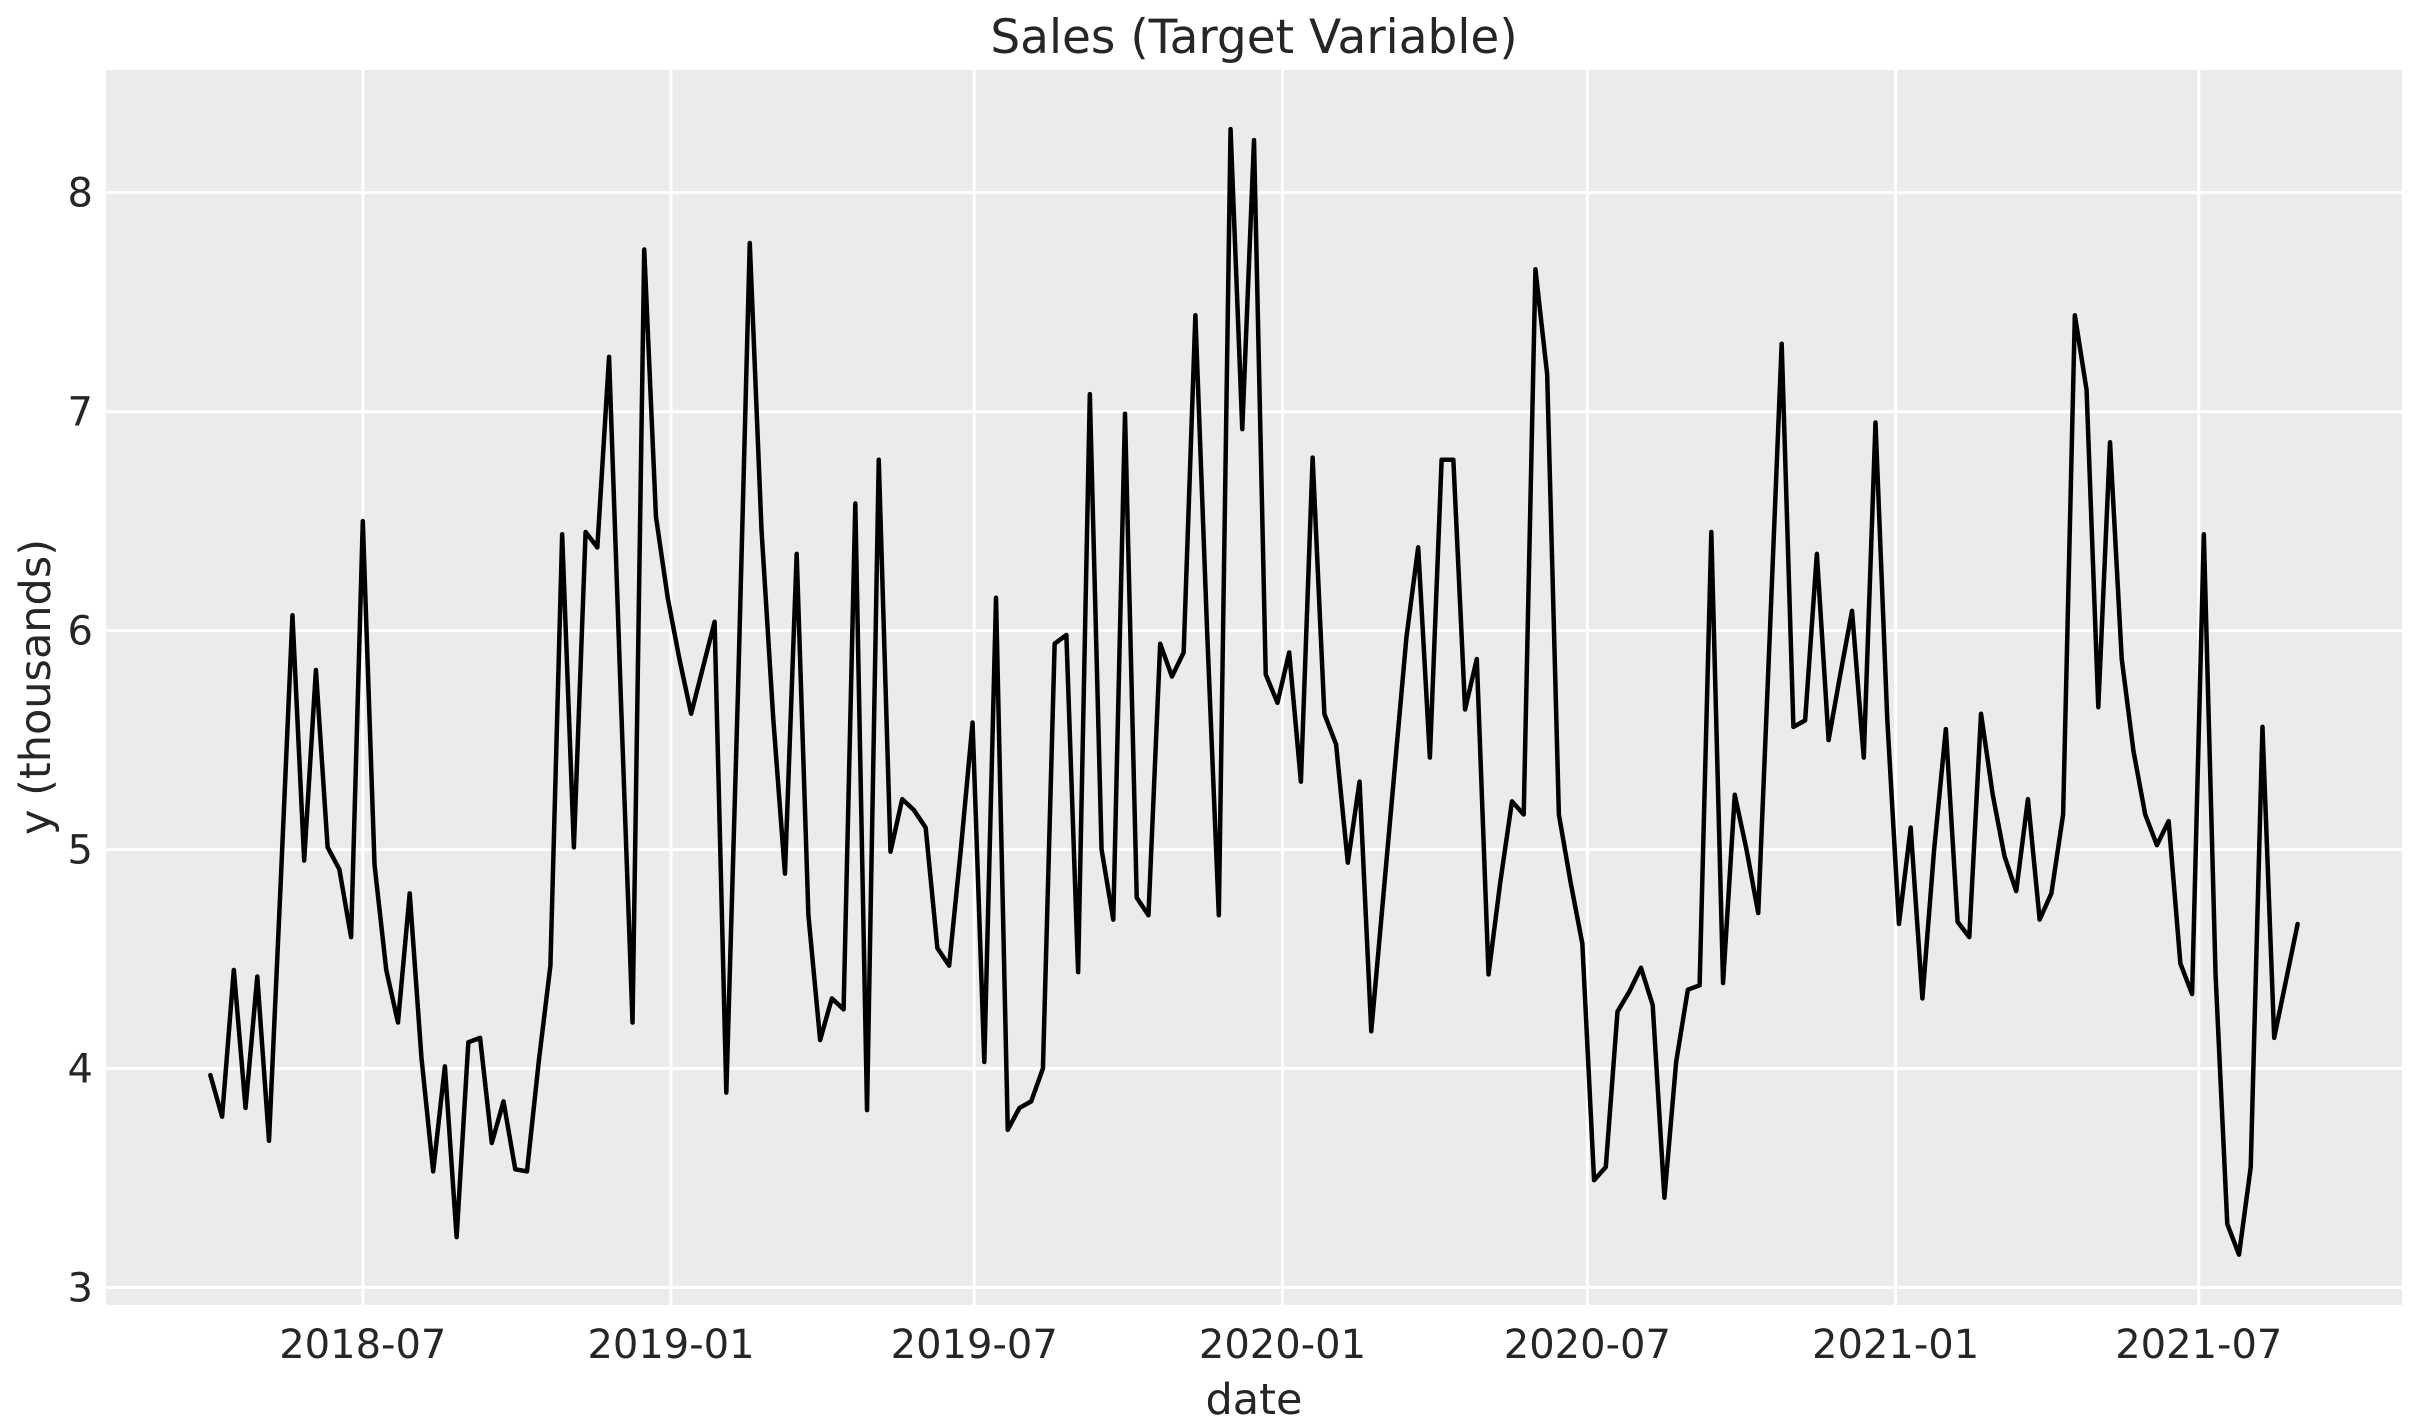  What do you see at coordinates (80, 1288) in the screenshot?
I see `y-tick-label: 3` at bounding box center [80, 1288].